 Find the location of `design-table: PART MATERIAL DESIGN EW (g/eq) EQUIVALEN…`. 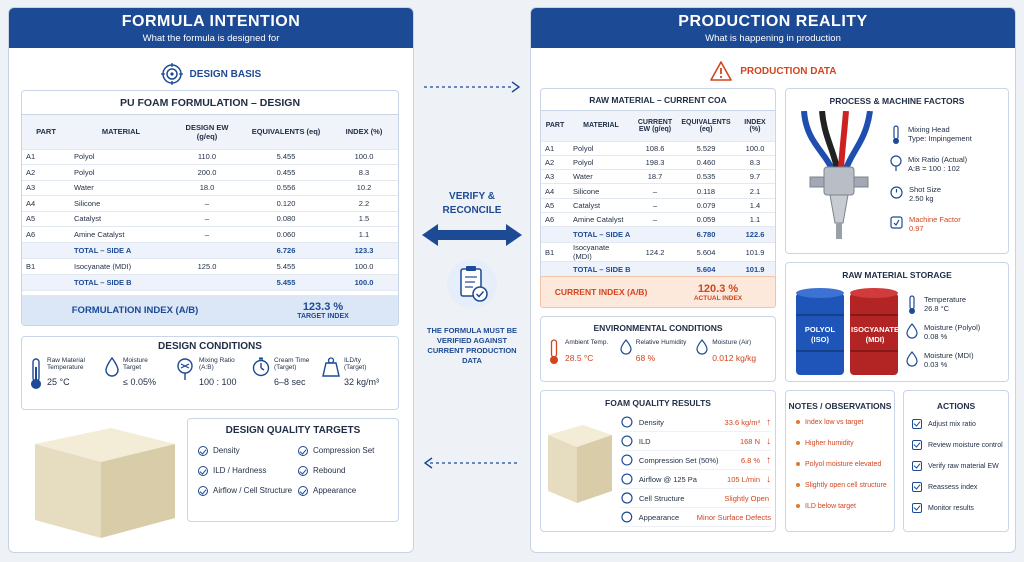

design-table: PART MATERIAL DESIGN EW (g/eq) EQUIVALEN… is located at coordinates (210, 203).